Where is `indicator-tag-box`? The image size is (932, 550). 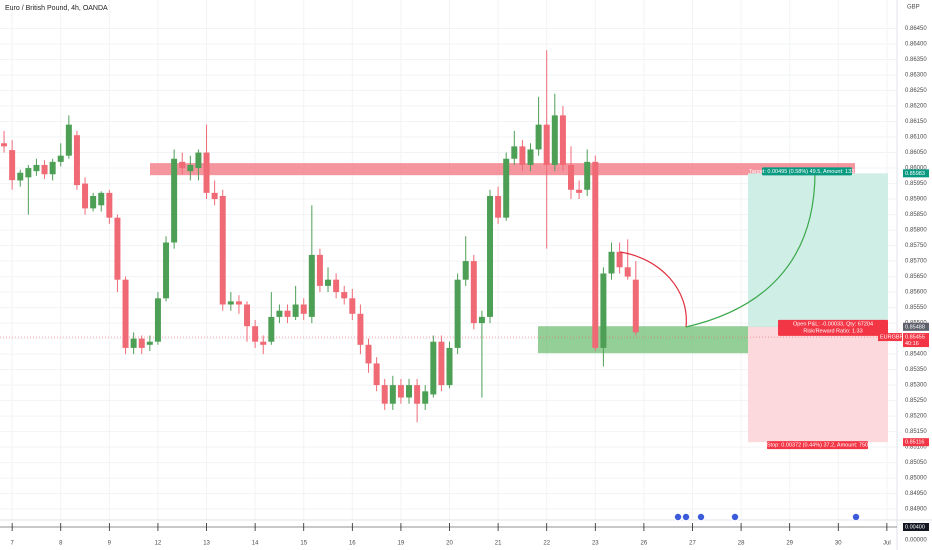 indicator-tag-box is located at coordinates (916, 527).